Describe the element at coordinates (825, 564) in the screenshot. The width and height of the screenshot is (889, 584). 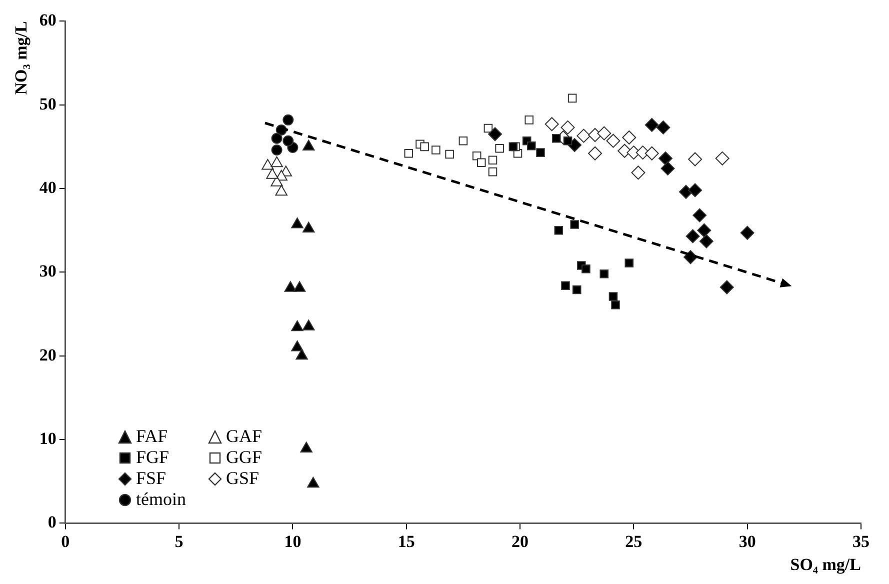
I see `x-axis-title: SO₄ mg/L` at that location.